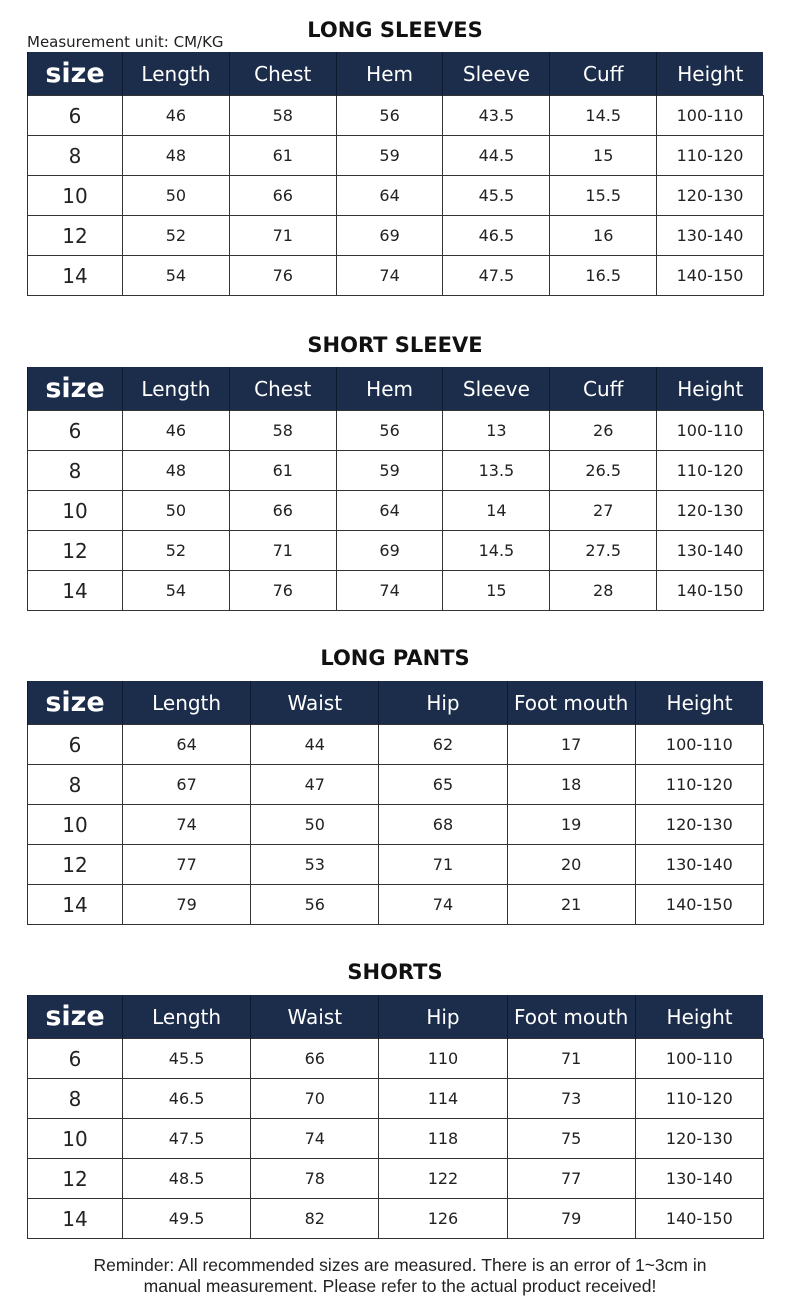 The height and width of the screenshot is (1307, 790). Describe the element at coordinates (496, 275) in the screenshot. I see `table-cell: 47.5` at that location.